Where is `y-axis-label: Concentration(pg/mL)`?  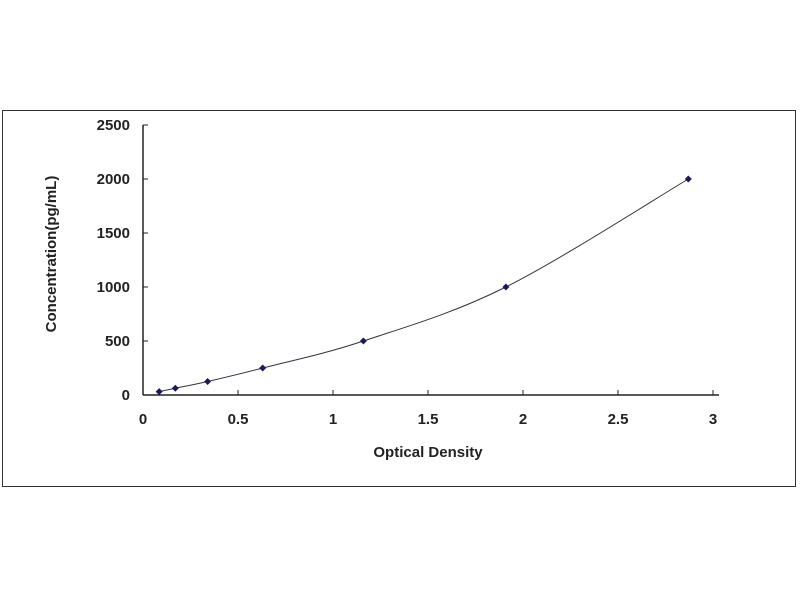
y-axis-label: Concentration(pg/mL) is located at coordinates (51, 254).